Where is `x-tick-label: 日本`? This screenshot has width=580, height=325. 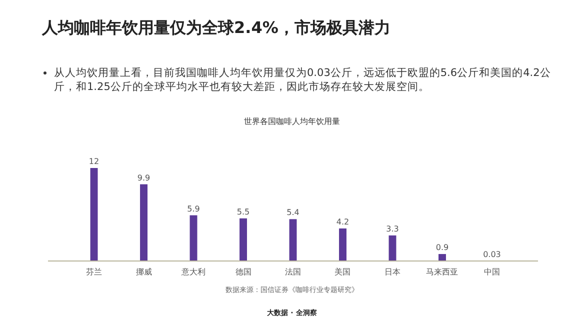
x-tick-label: 日本 is located at coordinates (392, 272).